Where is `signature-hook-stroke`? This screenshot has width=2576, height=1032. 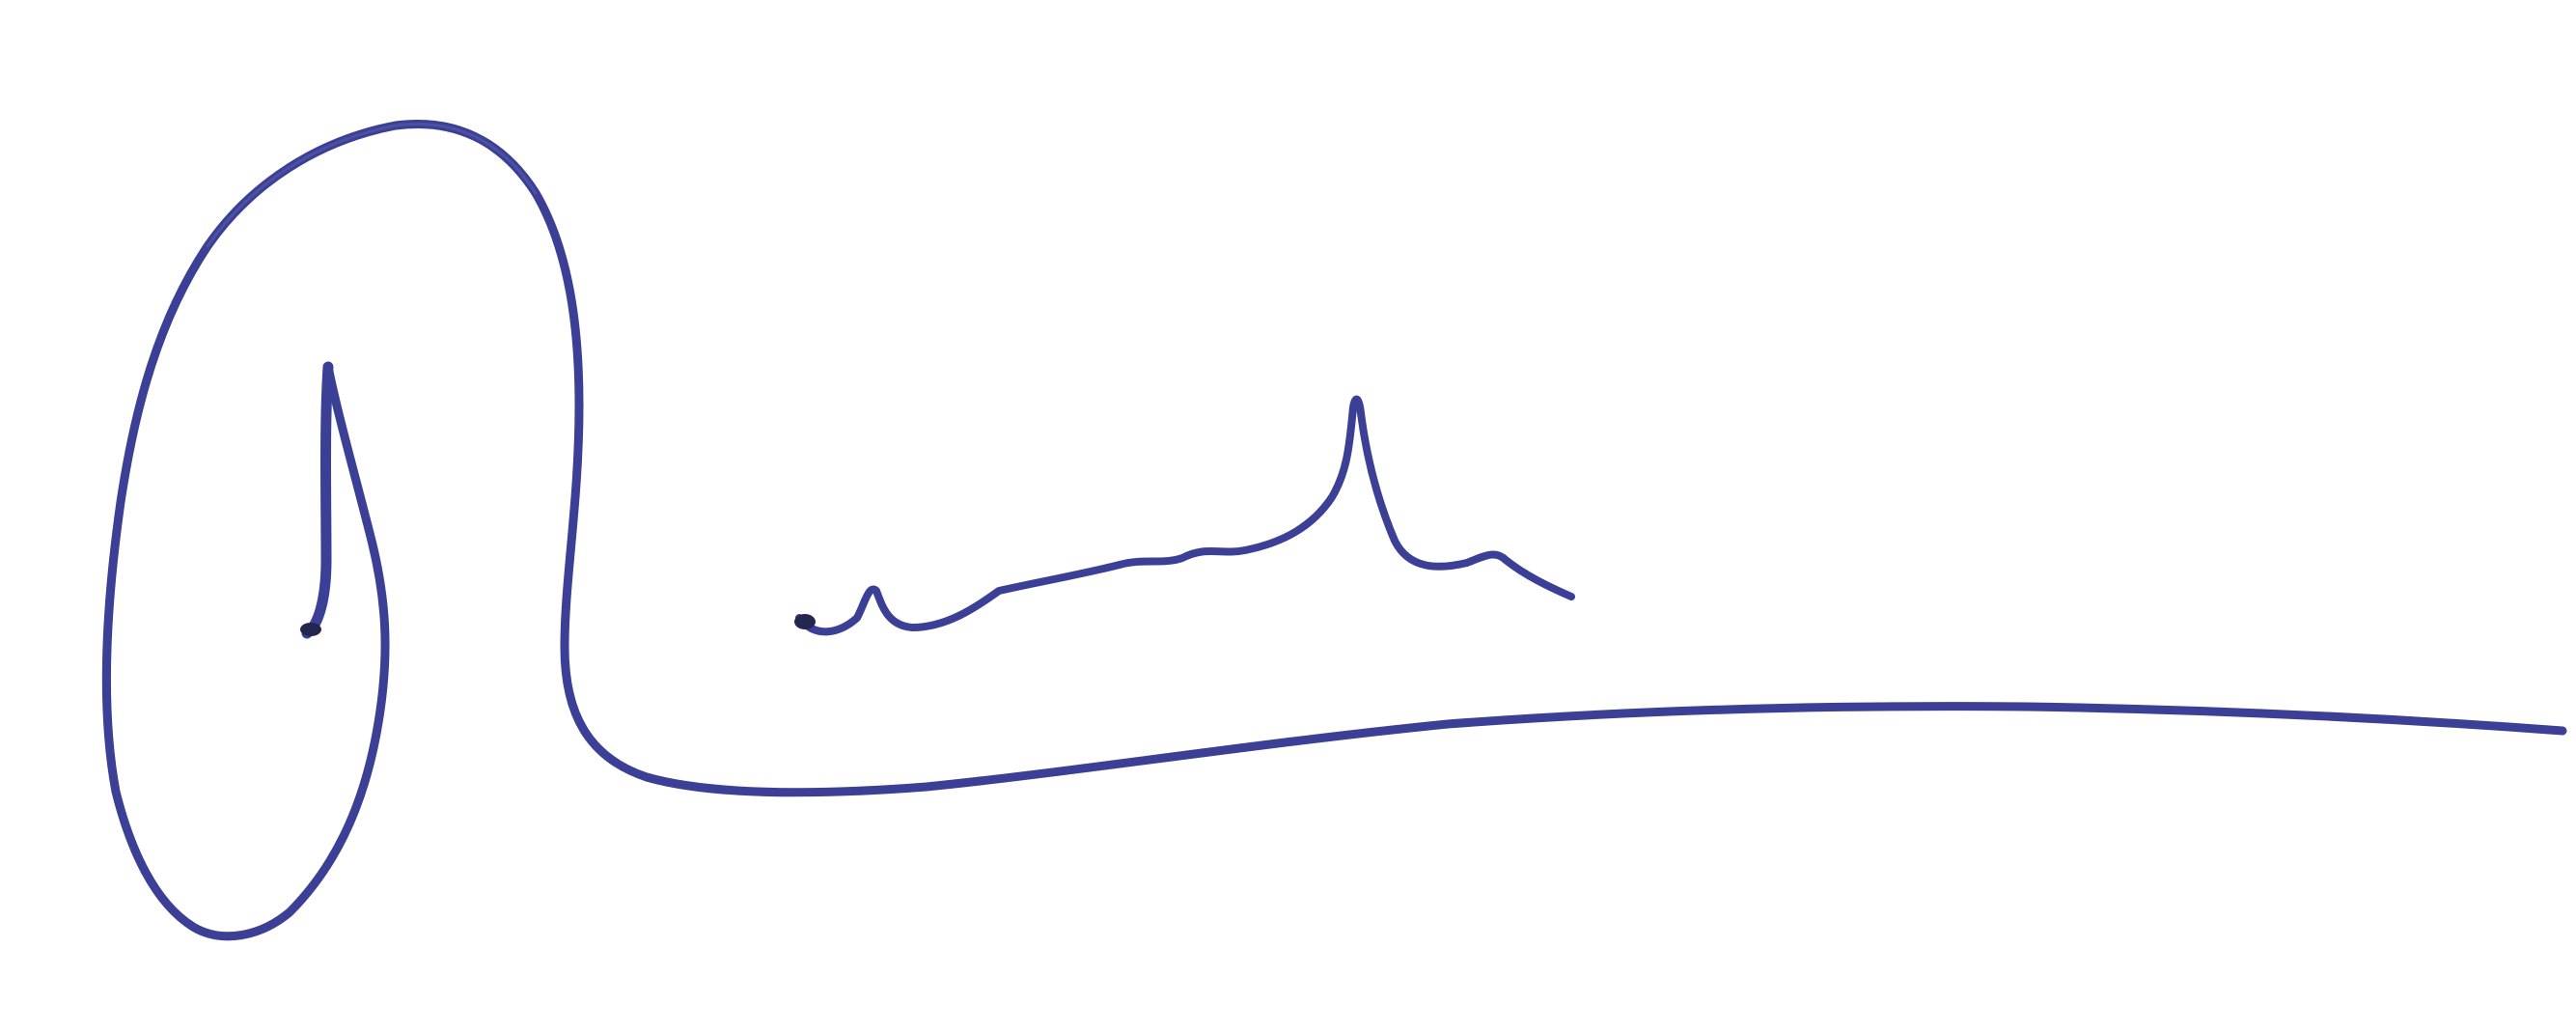
signature-hook-stroke is located at coordinates (317, 500).